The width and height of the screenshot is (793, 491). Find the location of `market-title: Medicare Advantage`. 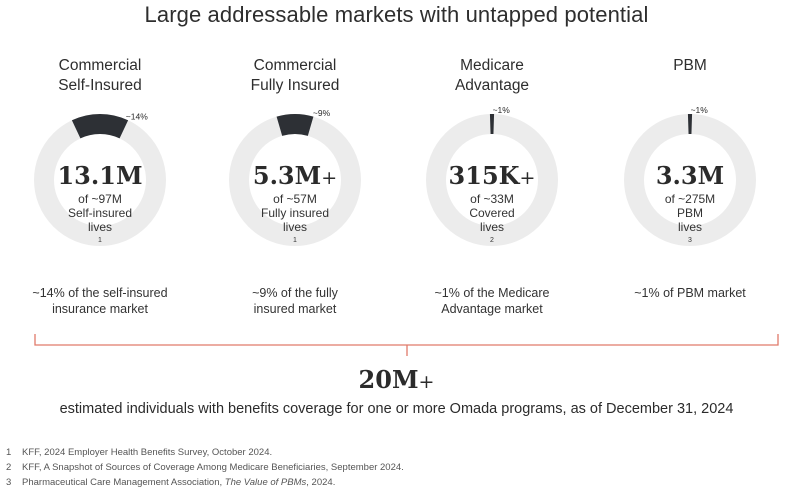

market-title: Medicare Advantage is located at coordinates (492, 76).